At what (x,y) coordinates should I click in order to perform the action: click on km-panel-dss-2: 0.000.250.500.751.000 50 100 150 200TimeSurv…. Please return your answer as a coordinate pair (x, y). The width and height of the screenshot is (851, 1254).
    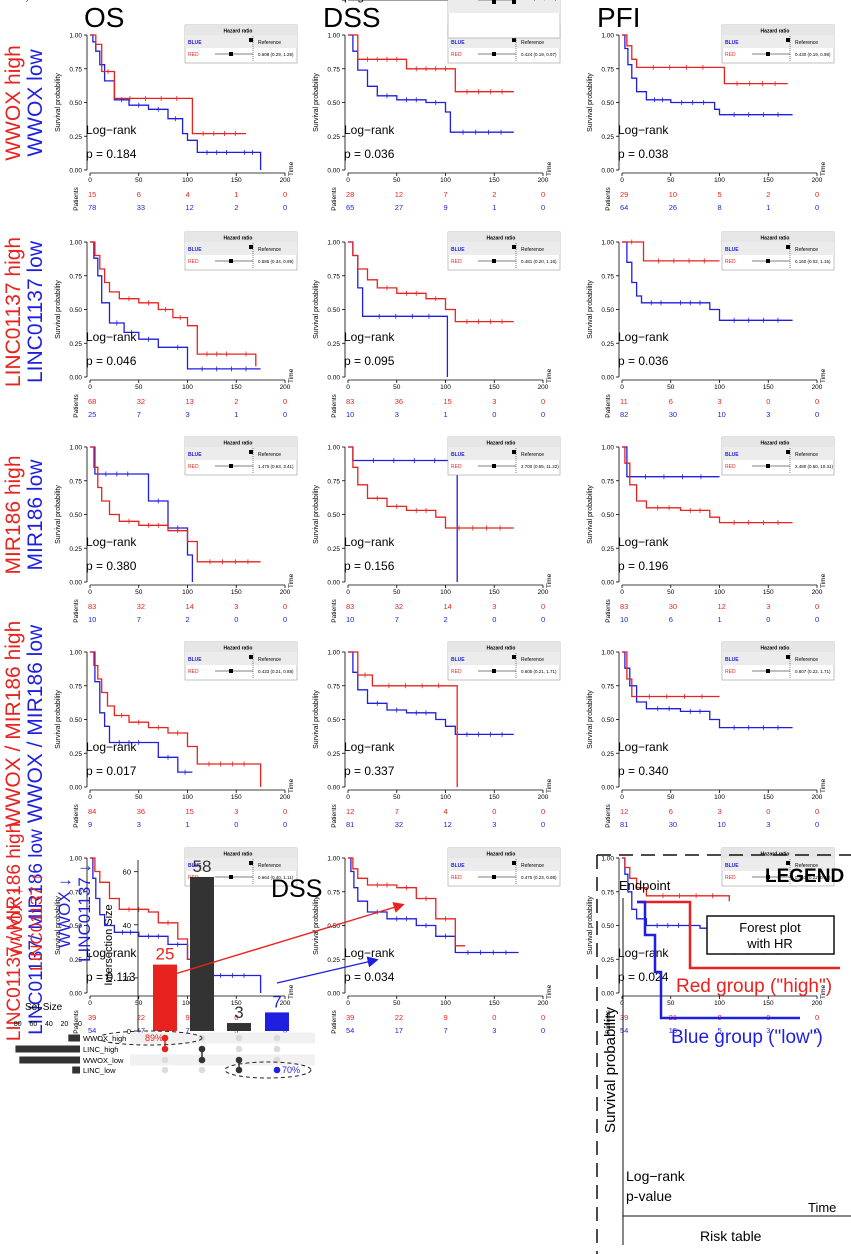
    Looking at the image, I should click on (437, 325).